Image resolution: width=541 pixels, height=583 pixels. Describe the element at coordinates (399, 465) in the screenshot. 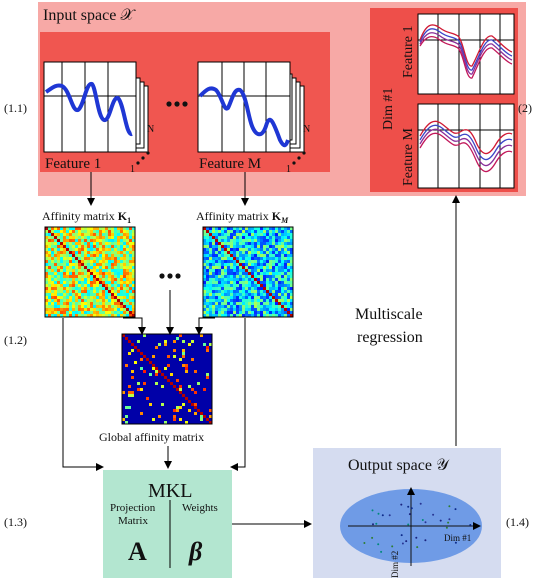

I see `output-space-title: Output space 𝒴` at that location.